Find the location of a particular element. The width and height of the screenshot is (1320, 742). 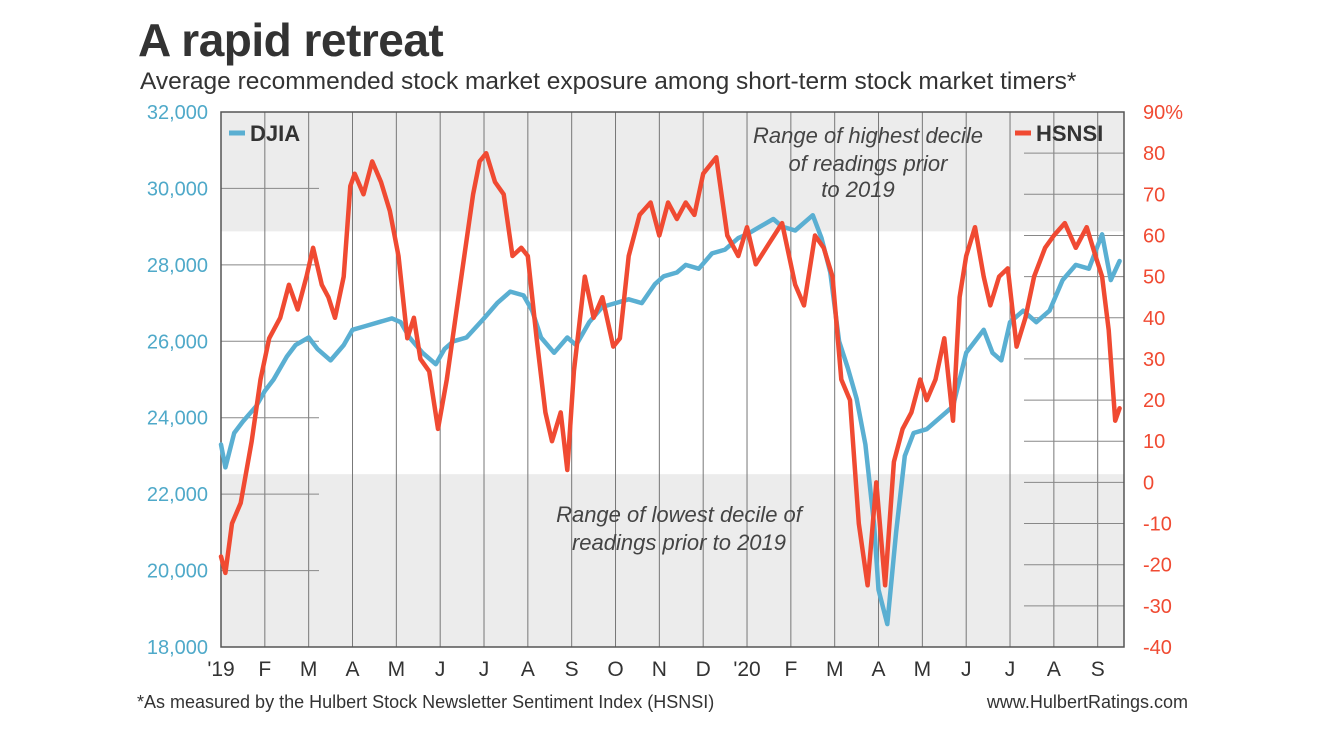

right-axis-tick-label: -10 is located at coordinates (1157, 525).